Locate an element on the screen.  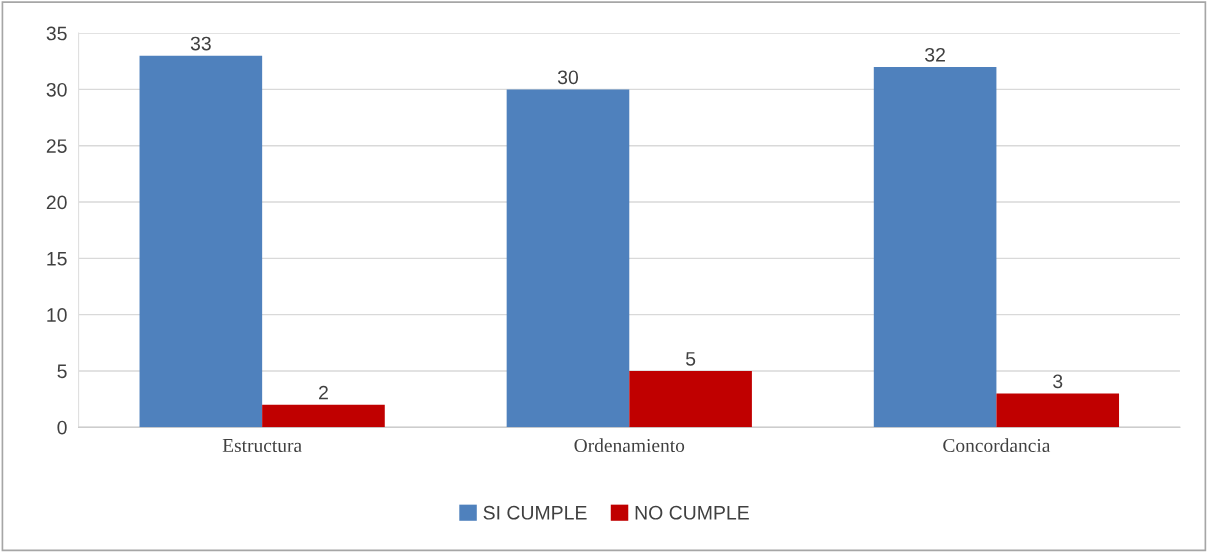
y-tick-label: 30 is located at coordinates (56, 89).